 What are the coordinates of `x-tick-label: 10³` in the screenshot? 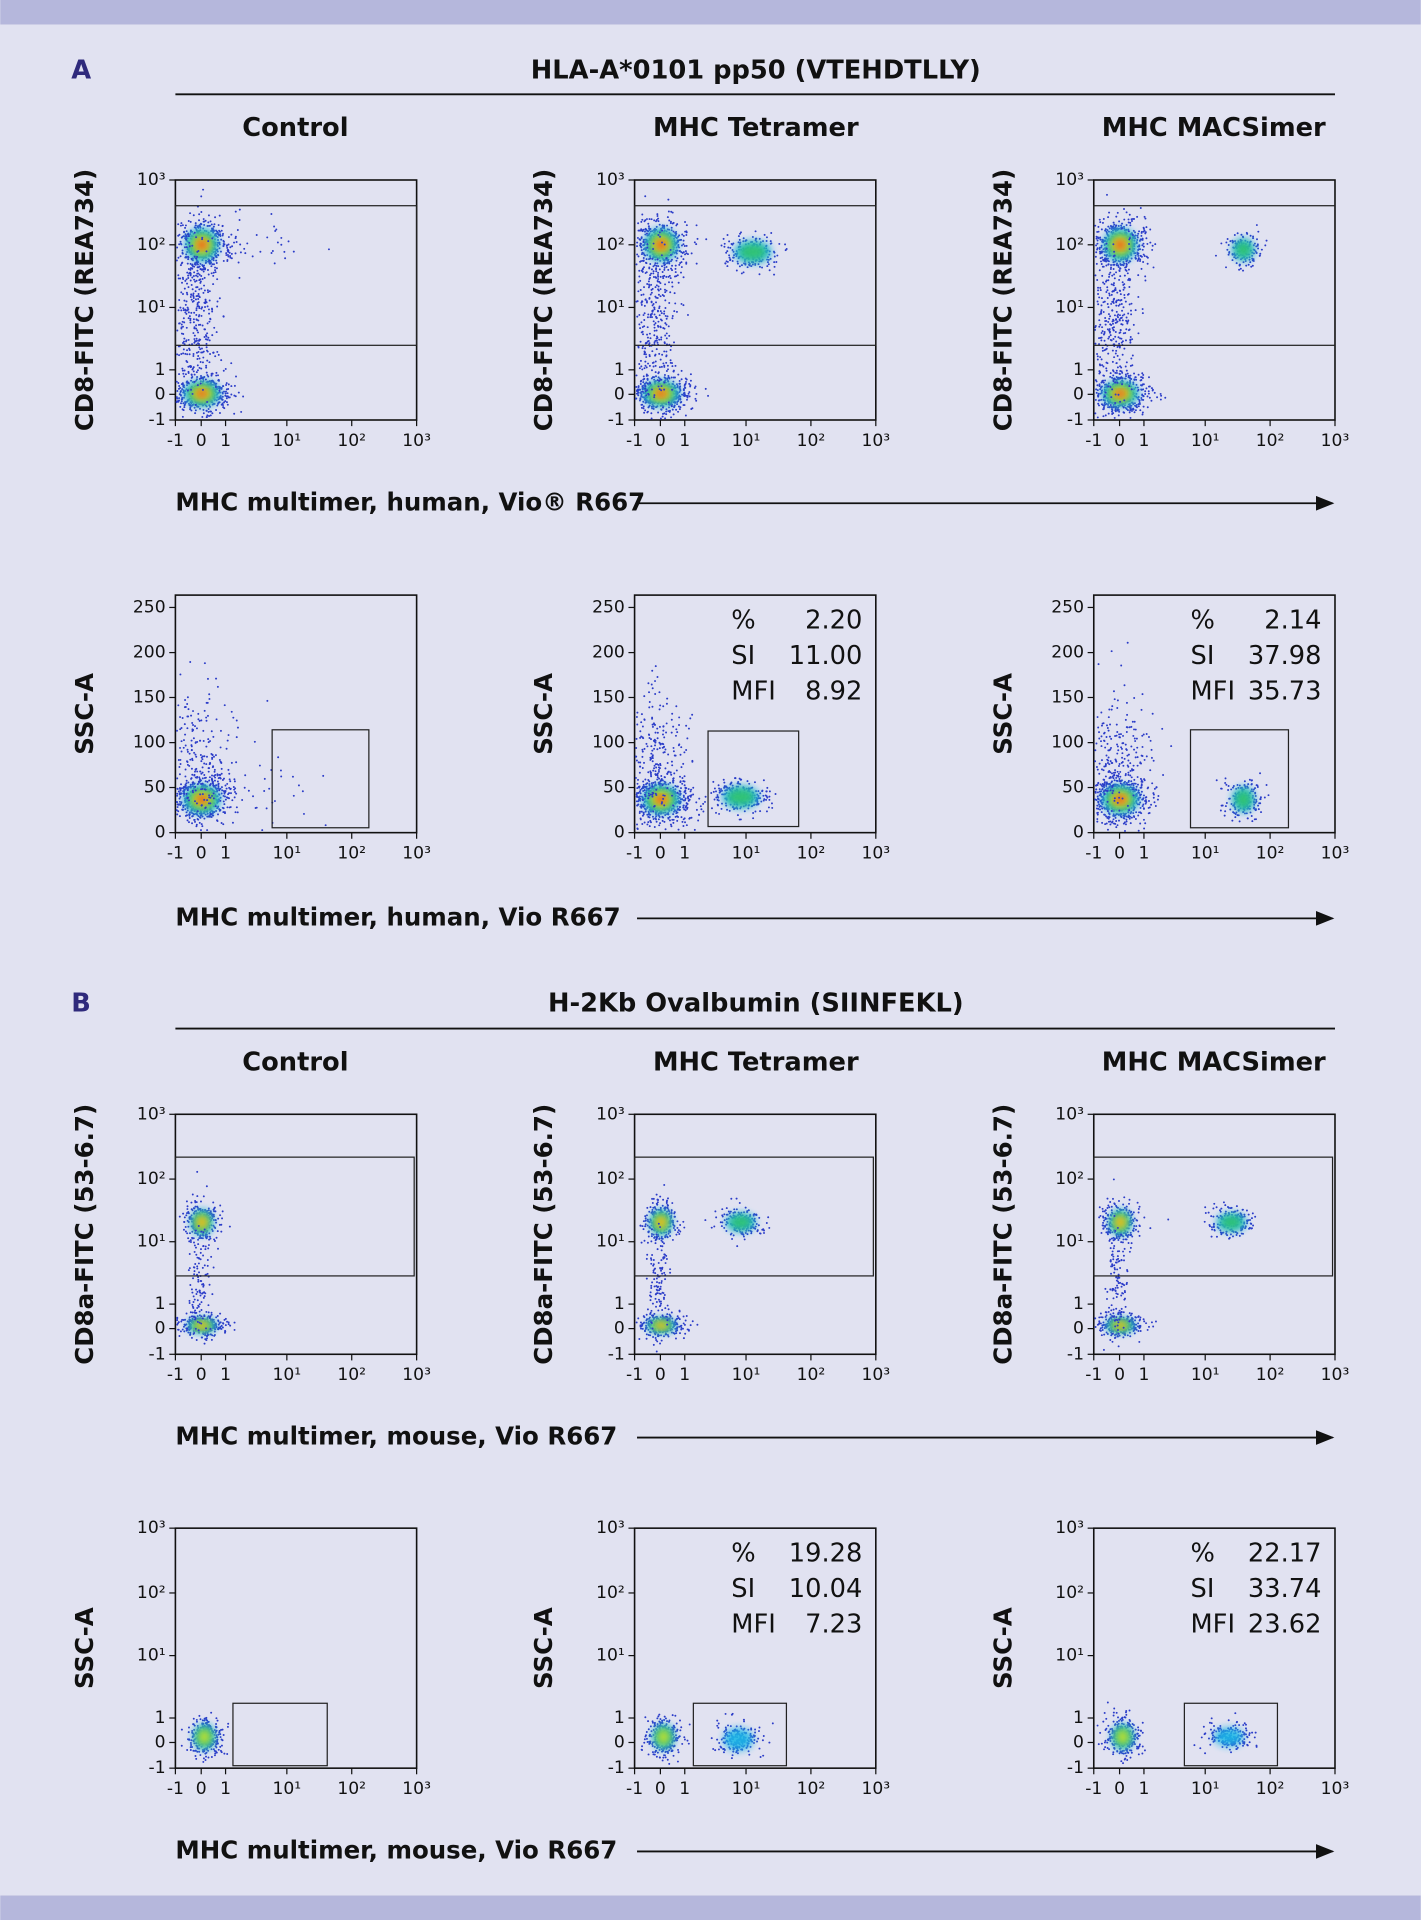 It's located at (875, 441).